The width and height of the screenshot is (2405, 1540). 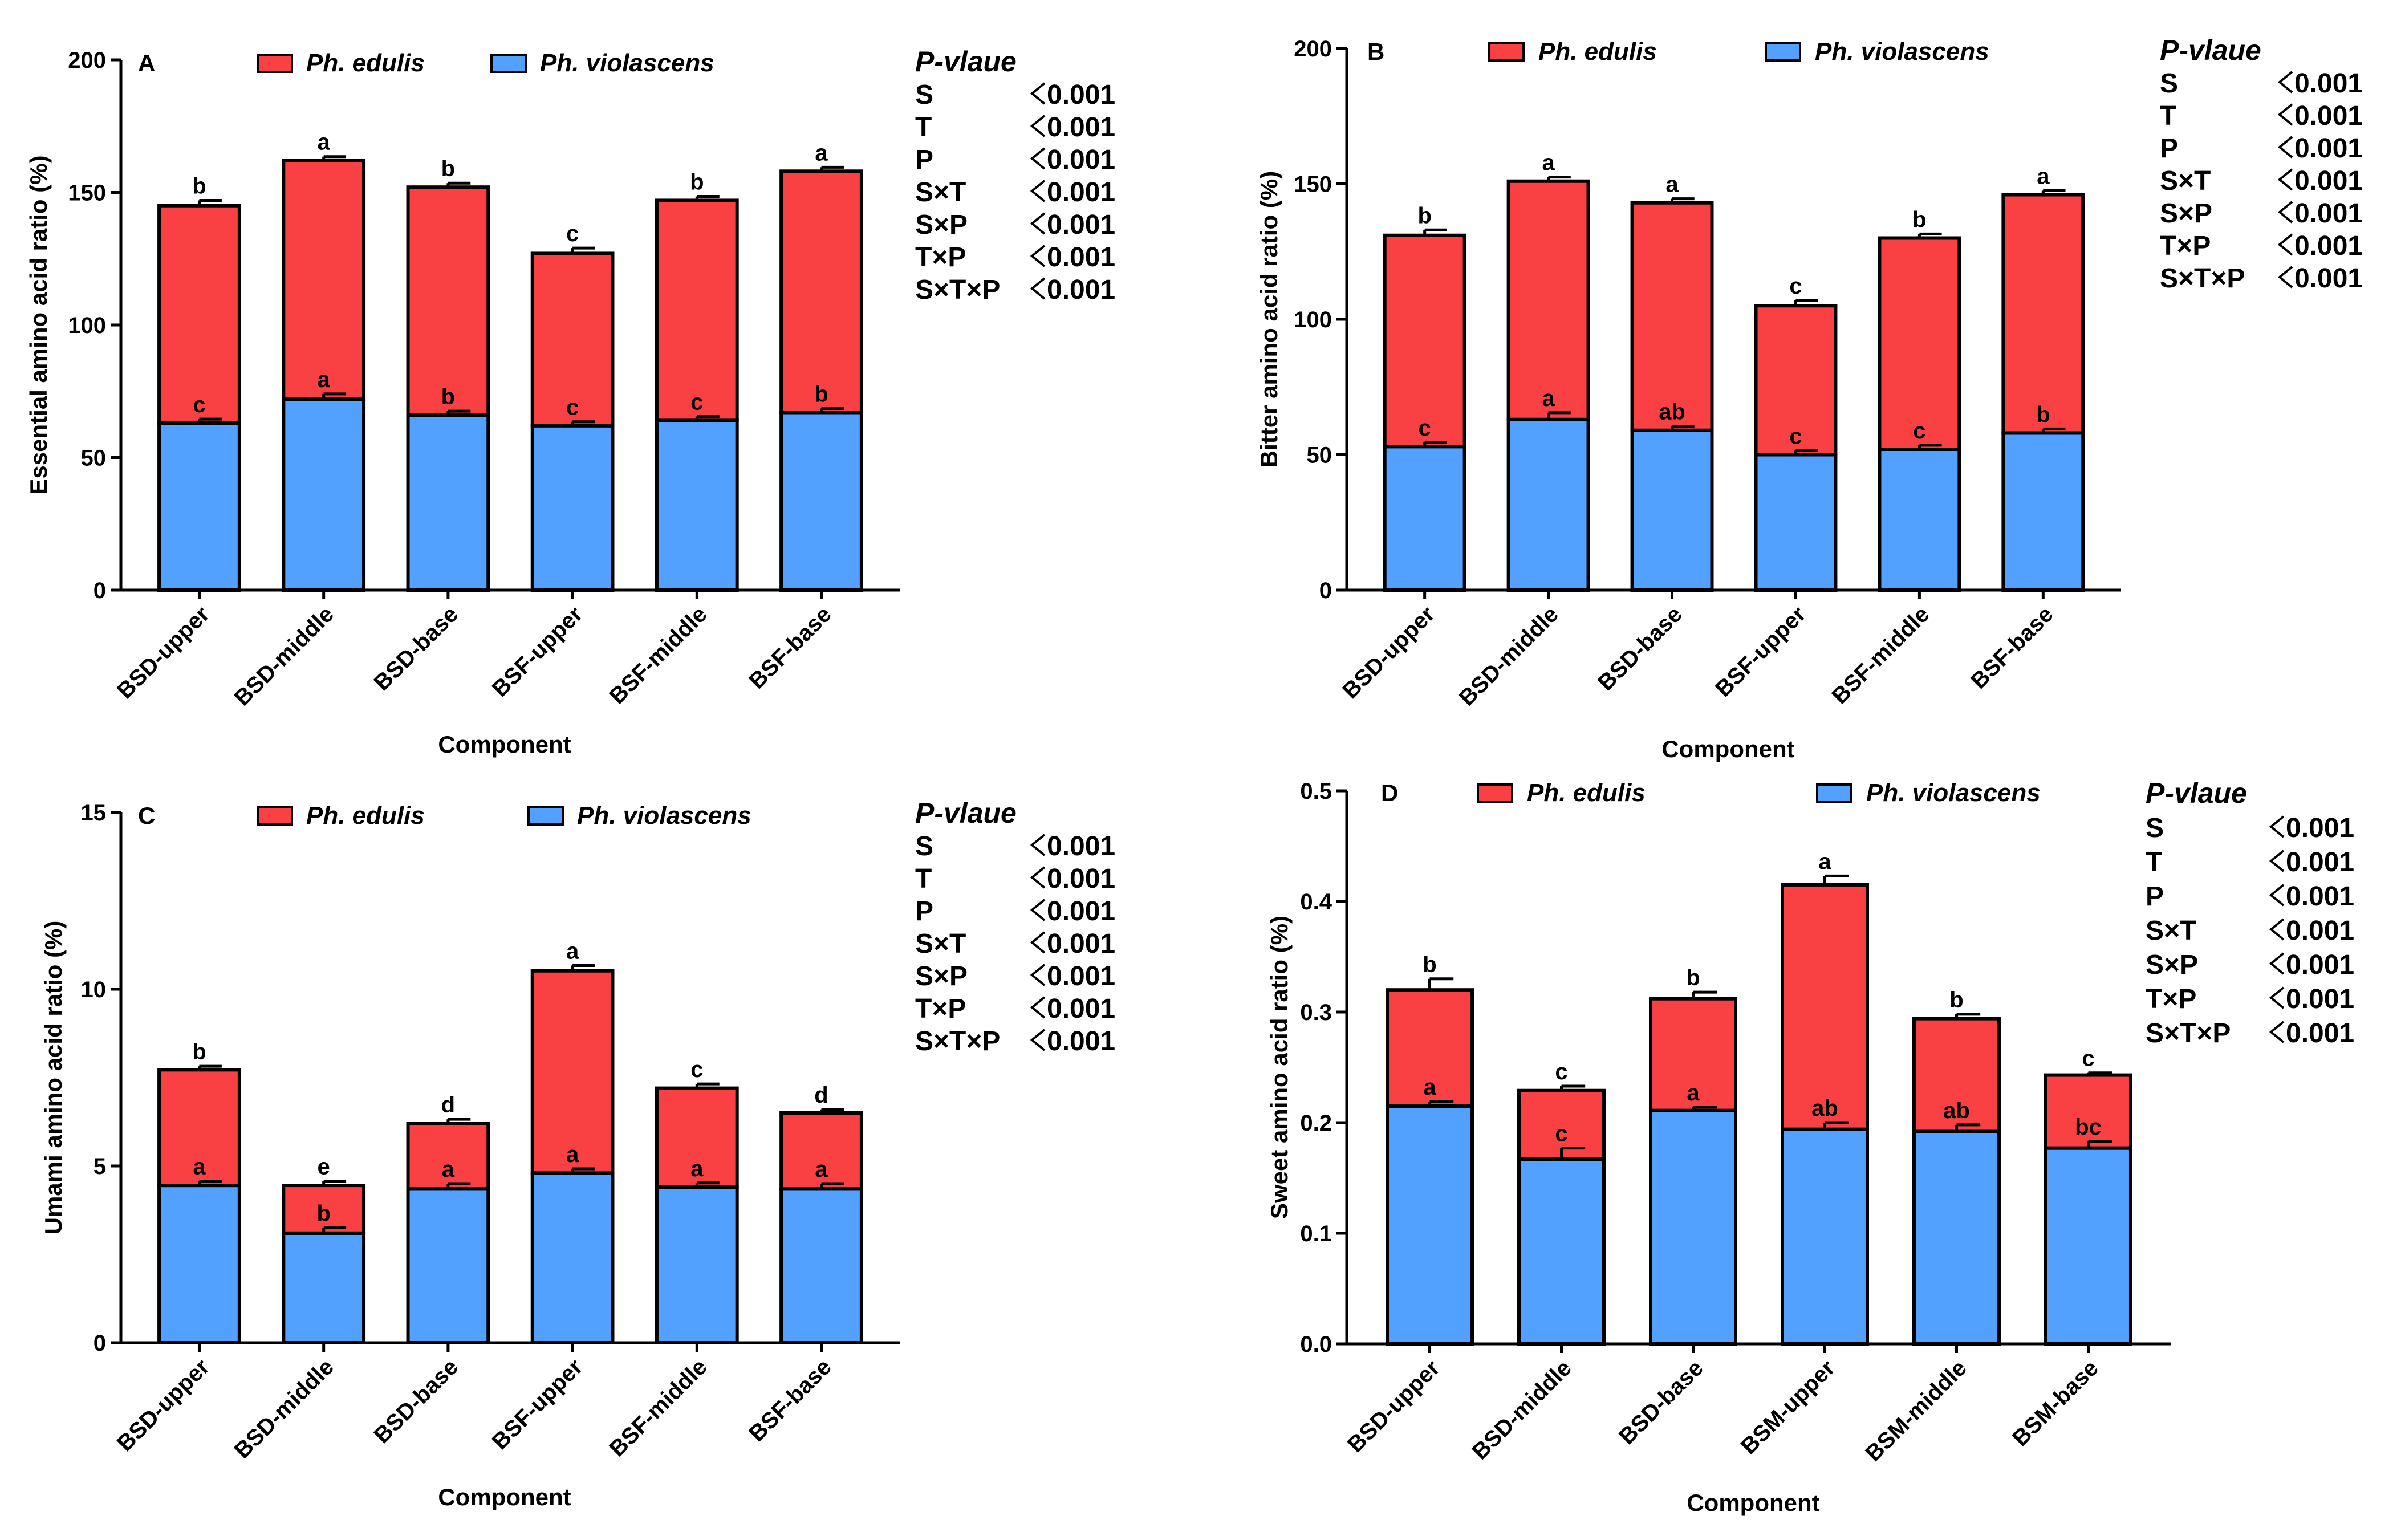 What do you see at coordinates (2185, 246) in the screenshot?
I see `pvalue-term-5: T×P` at bounding box center [2185, 246].